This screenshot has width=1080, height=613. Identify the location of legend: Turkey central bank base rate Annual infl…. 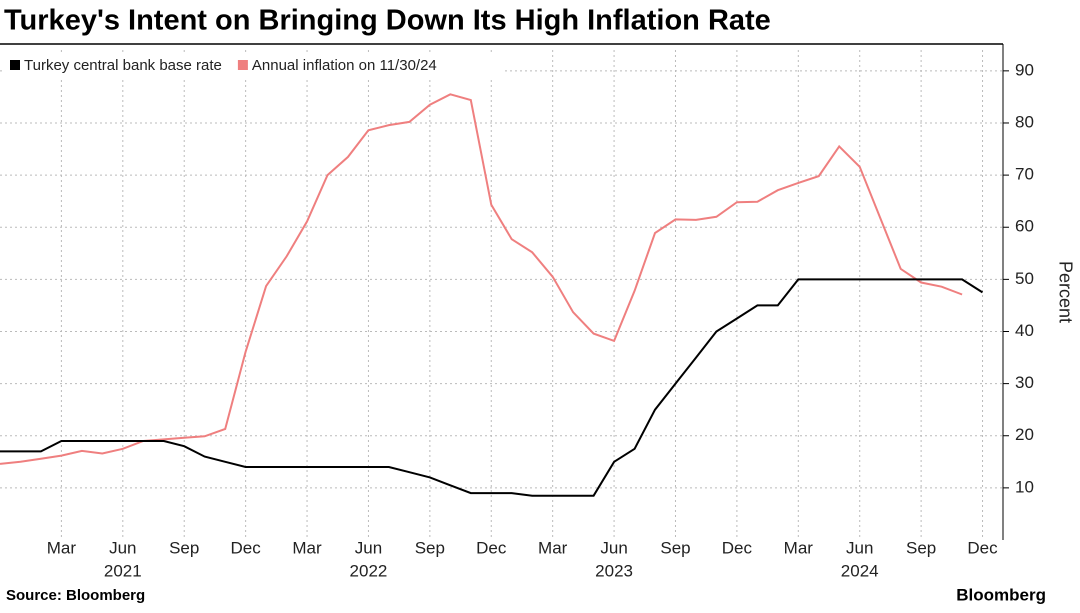
(253, 65).